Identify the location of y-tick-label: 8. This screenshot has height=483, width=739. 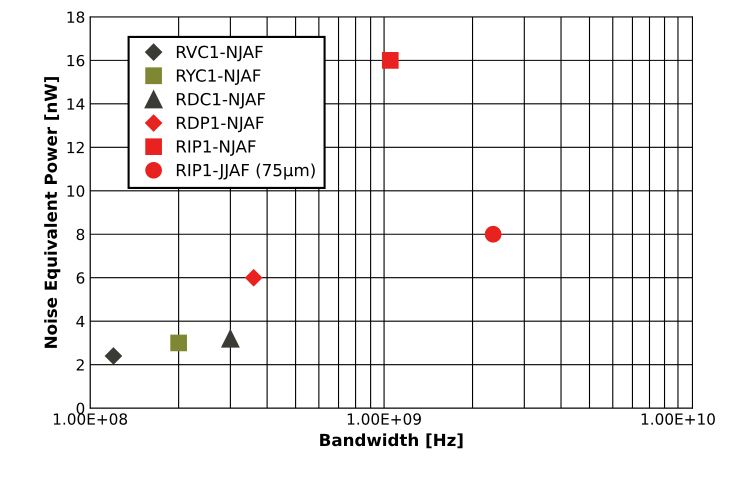
(80, 234).